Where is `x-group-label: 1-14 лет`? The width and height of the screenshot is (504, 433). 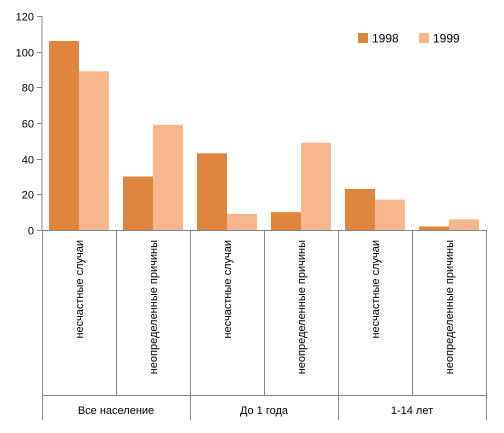
x-group-label: 1-14 лет is located at coordinates (412, 411).